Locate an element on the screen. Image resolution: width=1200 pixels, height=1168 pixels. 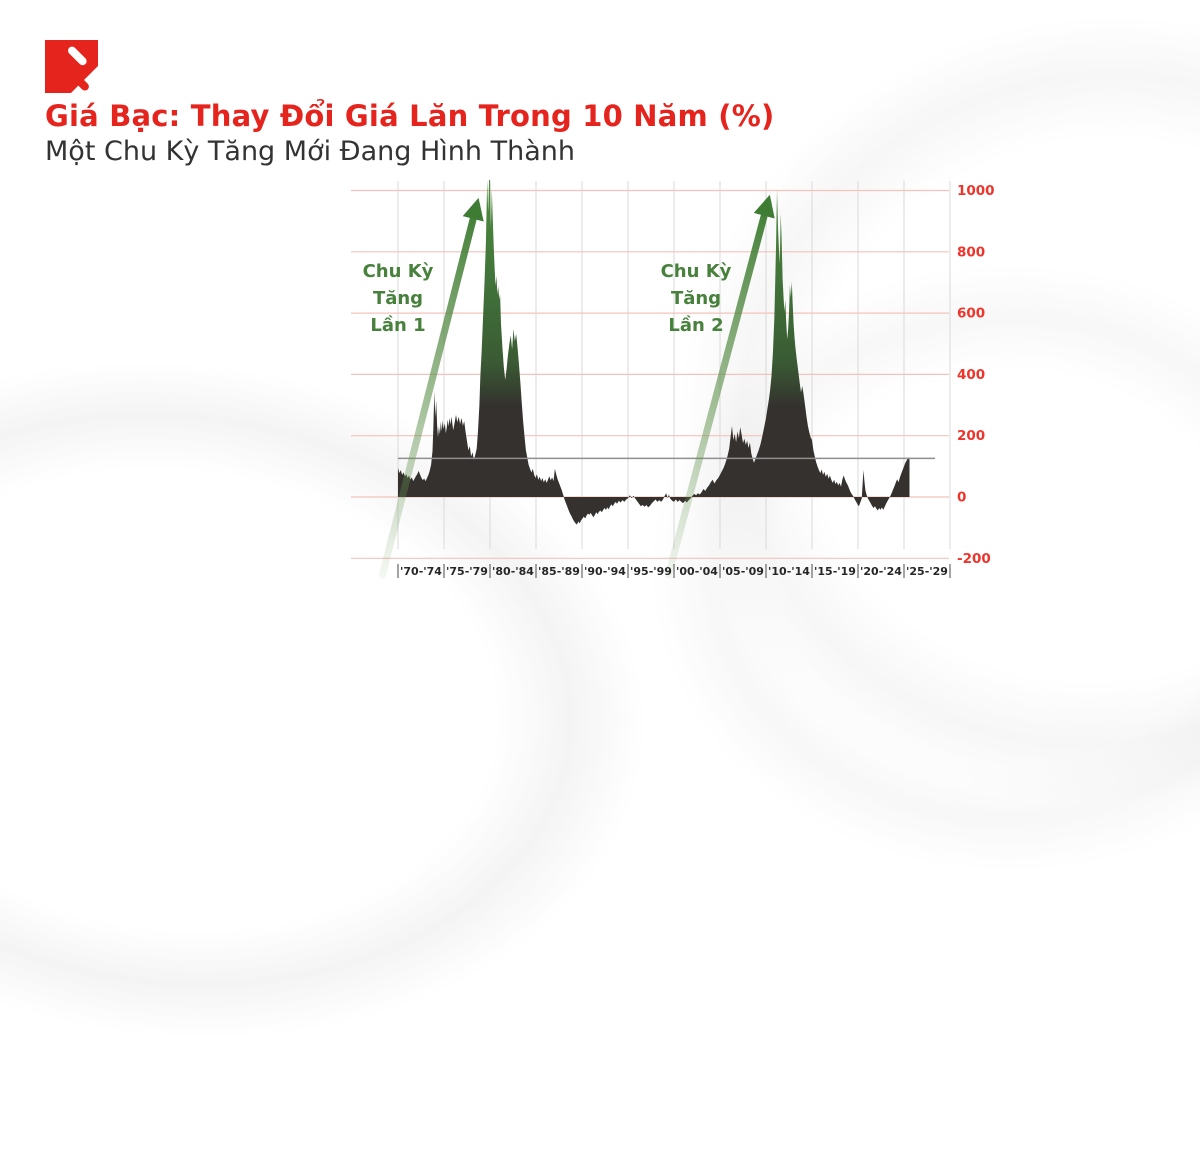
page-subtitle: Một Chu Kỳ Tăng Mới Đang Hình Thành is located at coordinates (310, 151).